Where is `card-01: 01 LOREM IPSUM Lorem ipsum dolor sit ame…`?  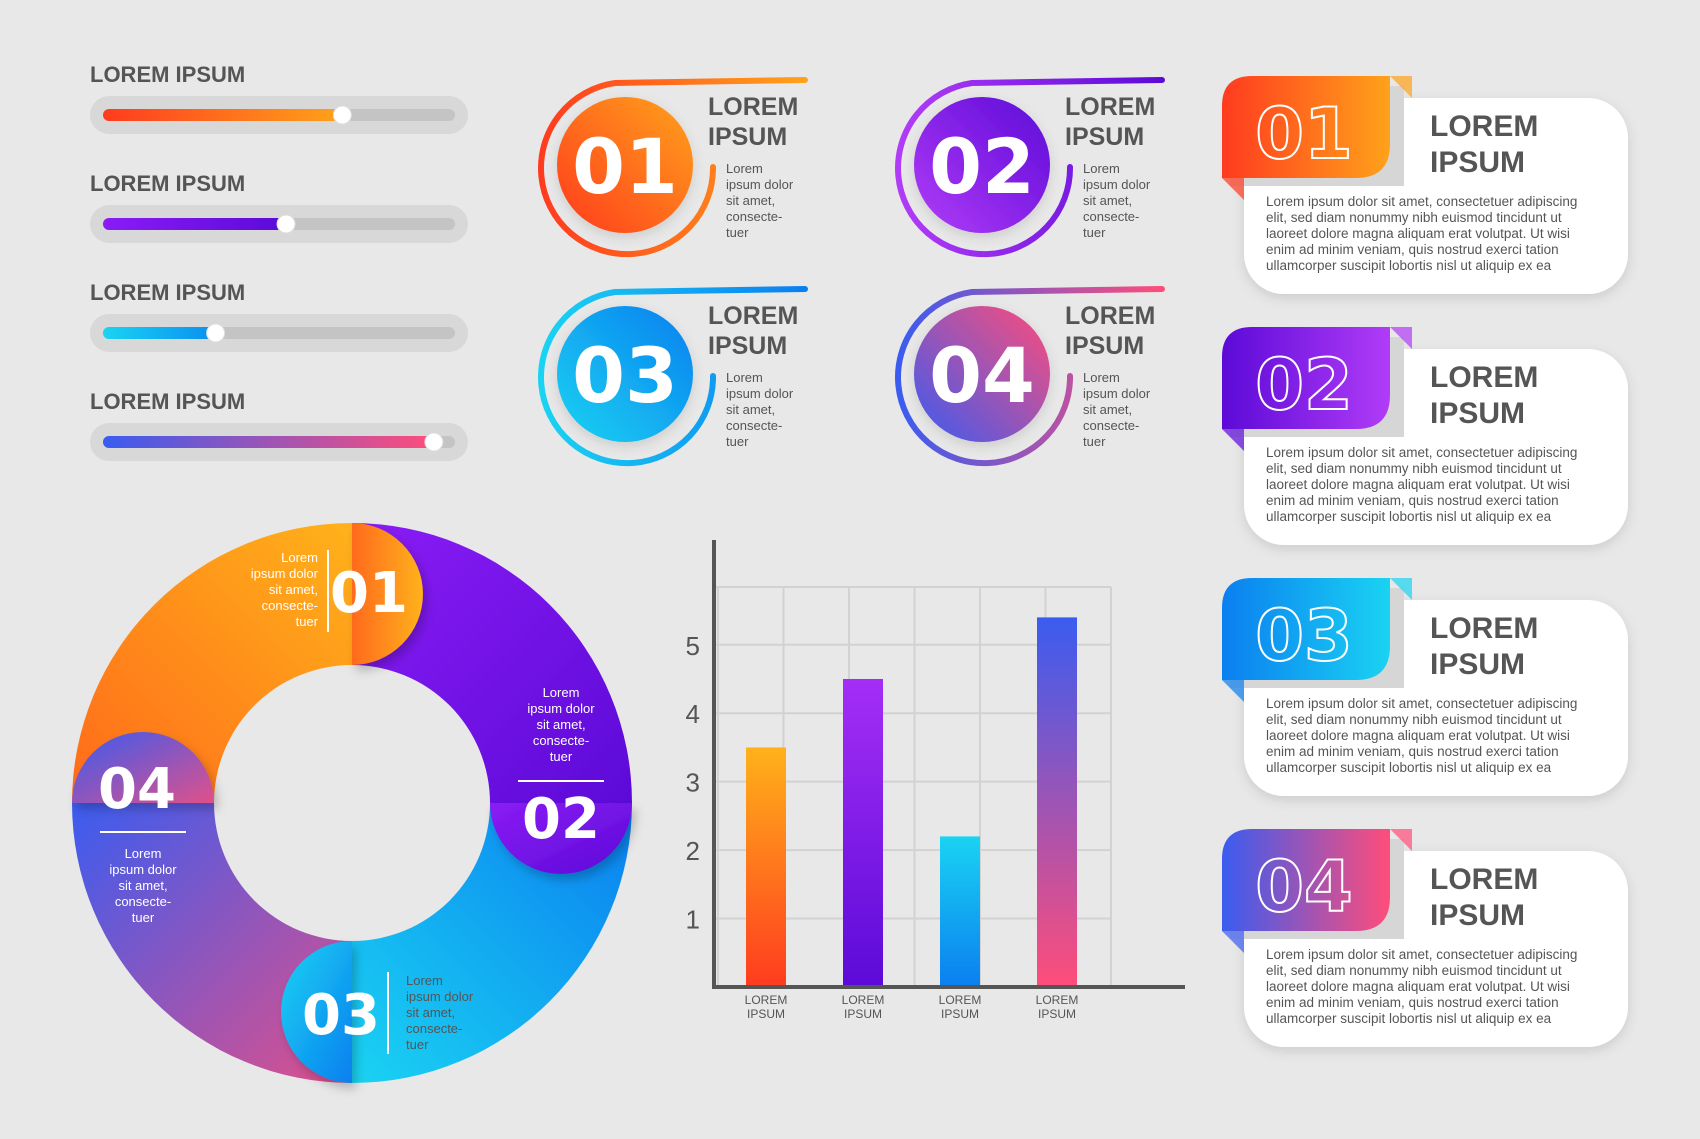 card-01: 01 LOREM IPSUM Lorem ipsum dolor sit ame… is located at coordinates (1425, 185).